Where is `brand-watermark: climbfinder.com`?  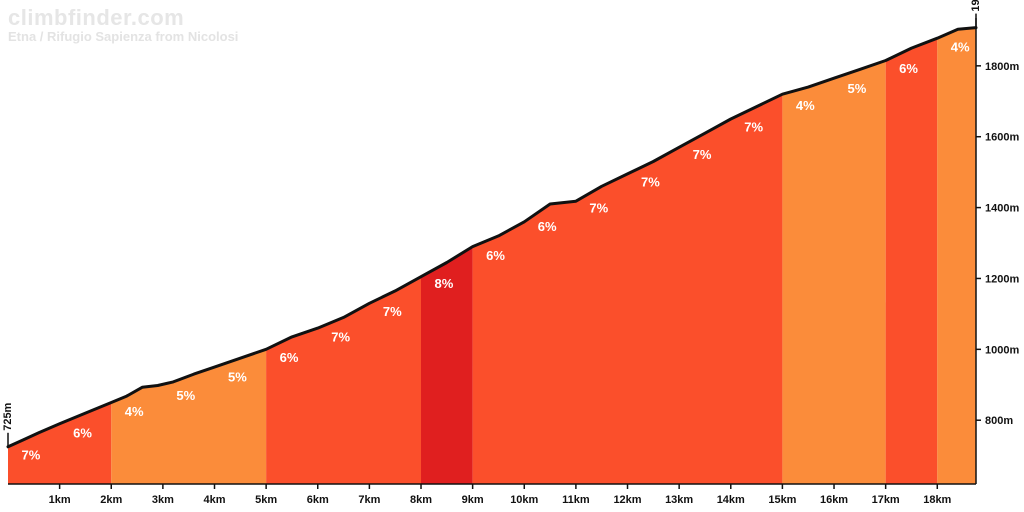
brand-watermark: climbfinder.com is located at coordinates (96, 17).